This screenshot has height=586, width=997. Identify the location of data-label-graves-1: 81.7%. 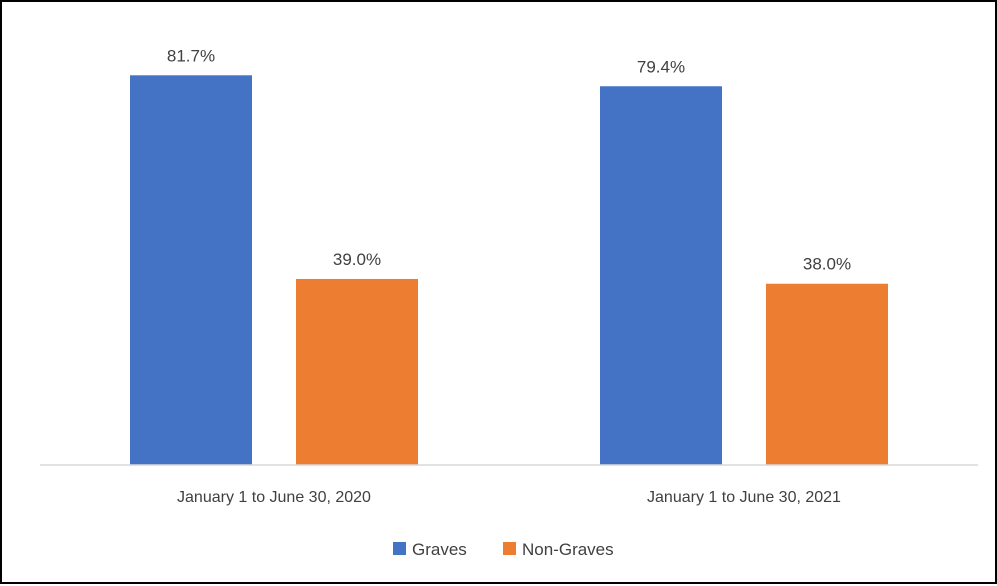
(191, 55).